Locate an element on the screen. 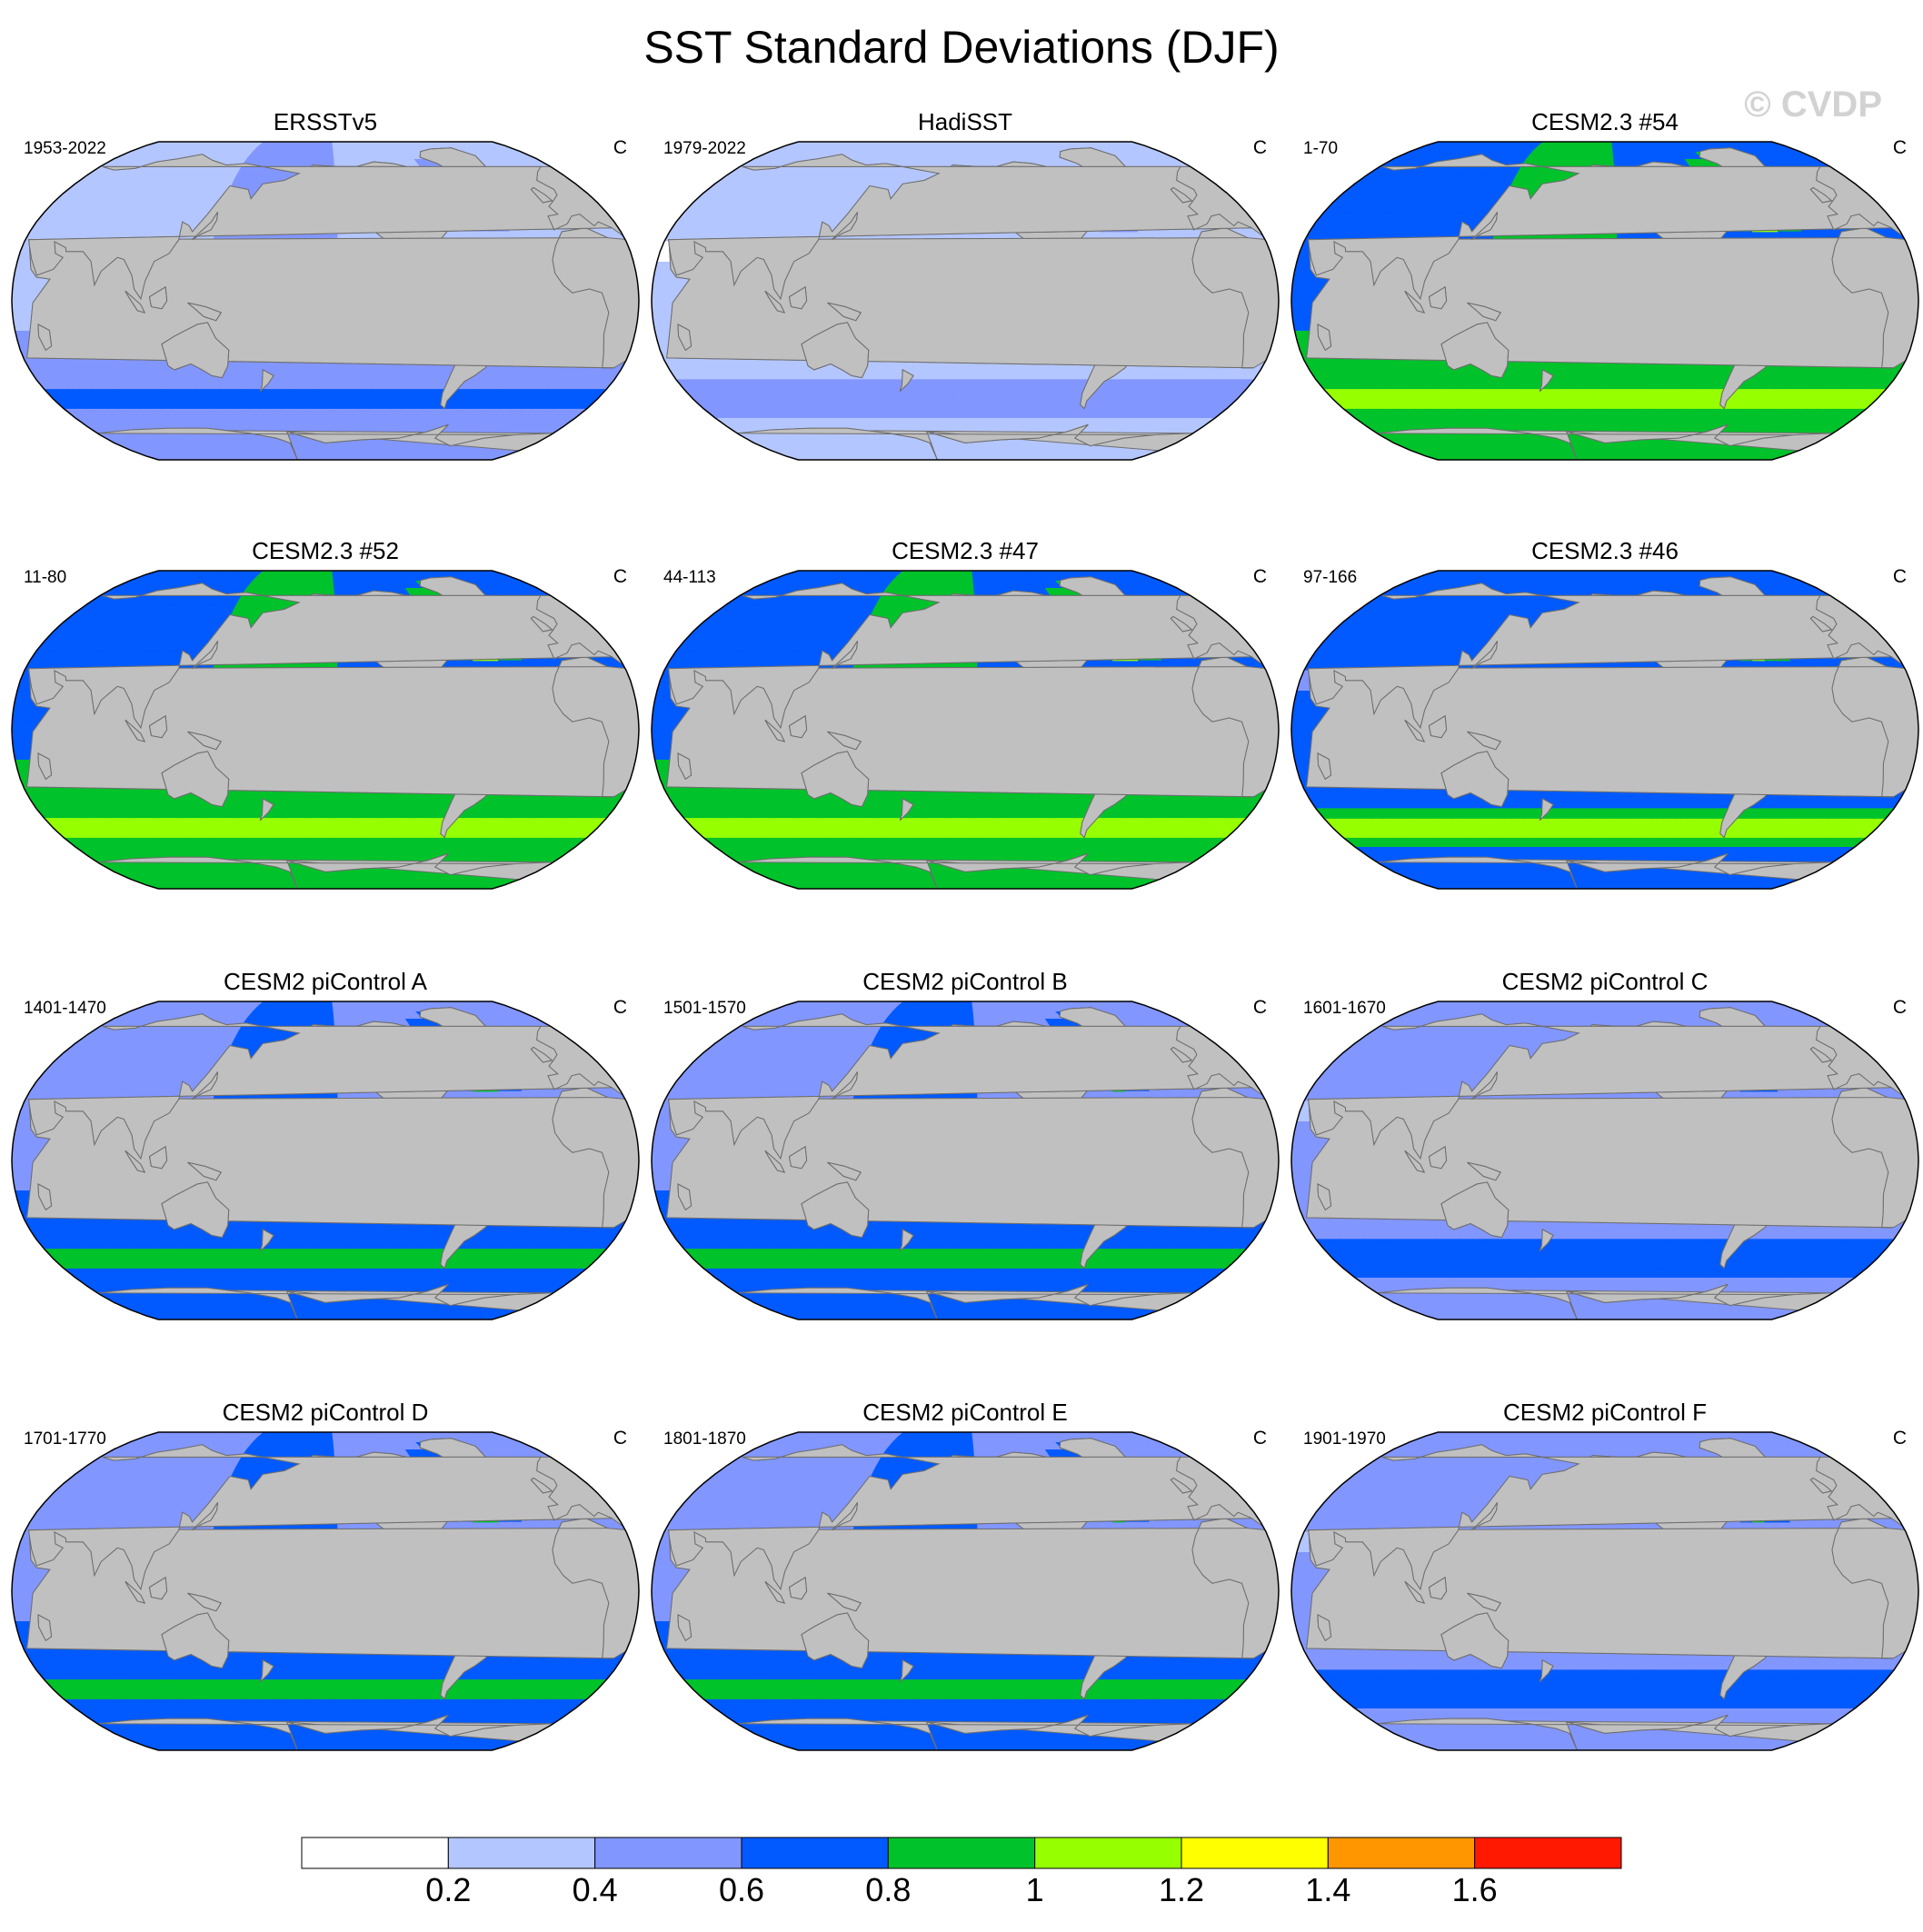 The image size is (1923, 1932). panel-title: CESM2 piControl E is located at coordinates (965, 1413).